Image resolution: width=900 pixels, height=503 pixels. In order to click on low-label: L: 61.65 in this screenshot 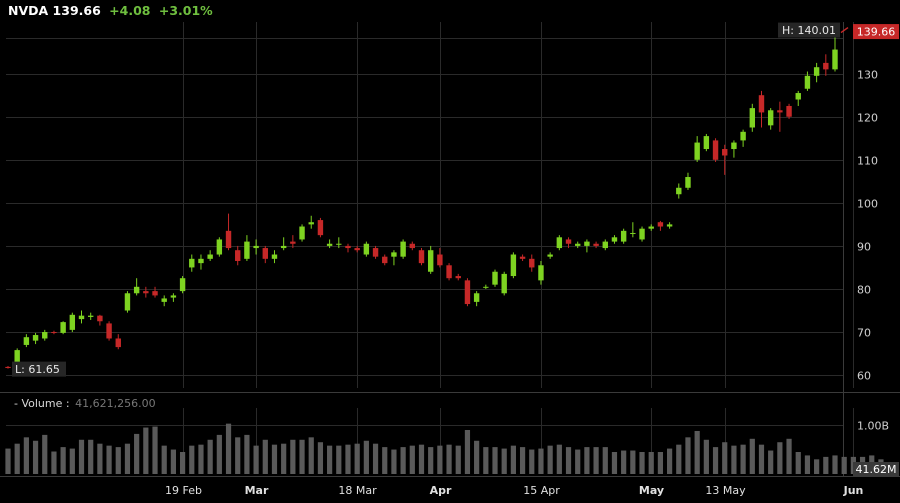, I will do `click(37, 369)`.